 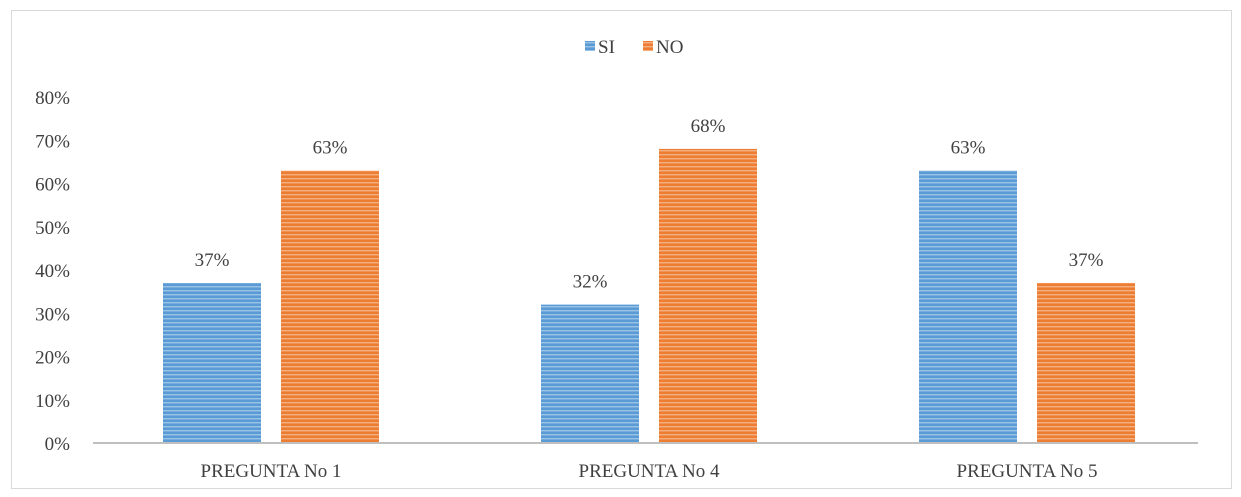 I want to click on legend: SI NO, so click(x=634, y=47).